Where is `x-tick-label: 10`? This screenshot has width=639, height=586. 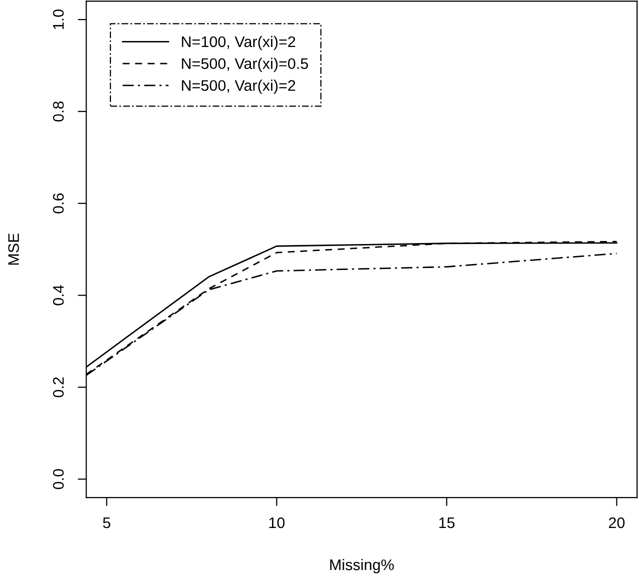
x-tick-label: 10 is located at coordinates (277, 522).